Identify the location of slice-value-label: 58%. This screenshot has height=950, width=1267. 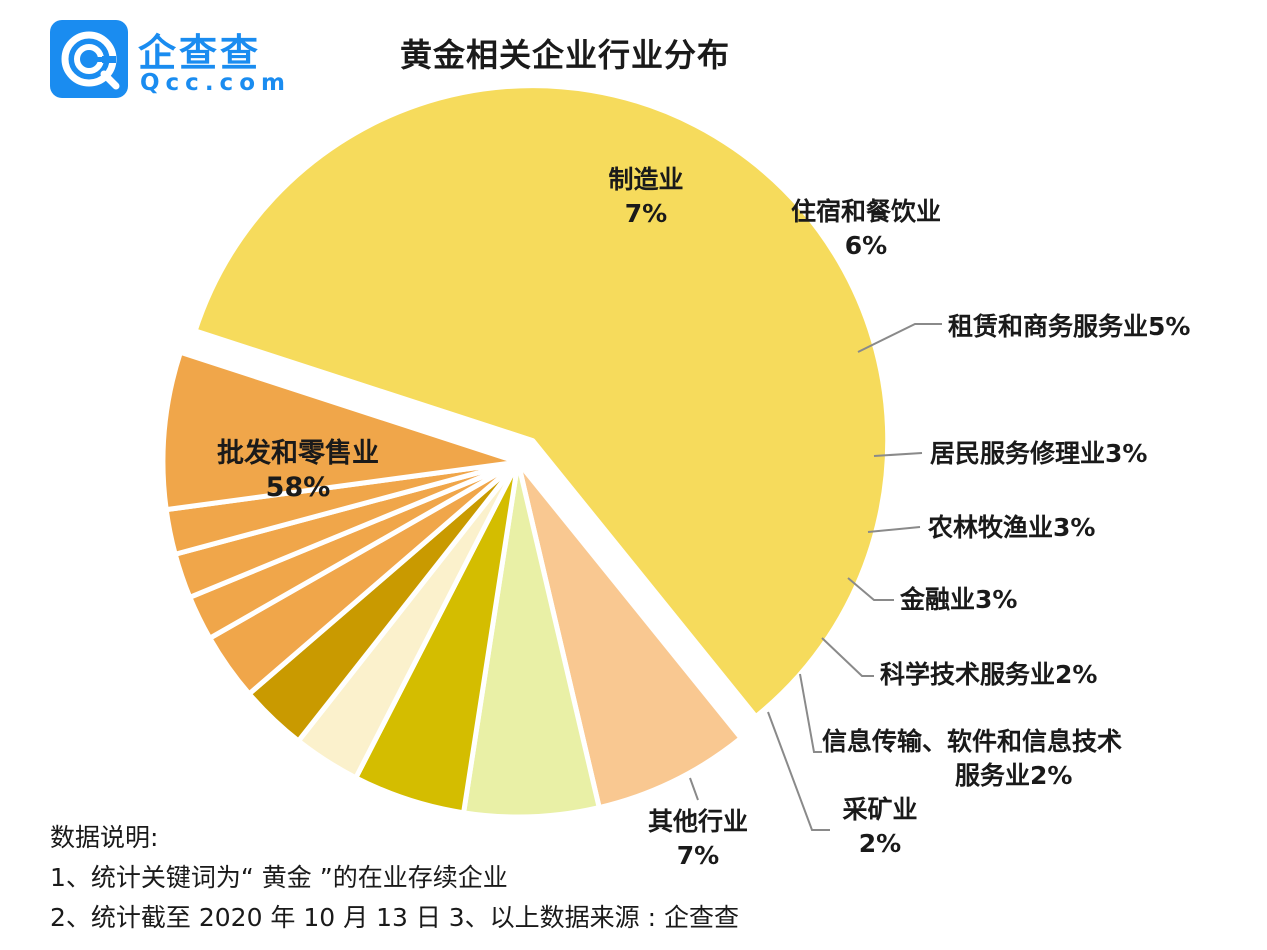
(298, 487).